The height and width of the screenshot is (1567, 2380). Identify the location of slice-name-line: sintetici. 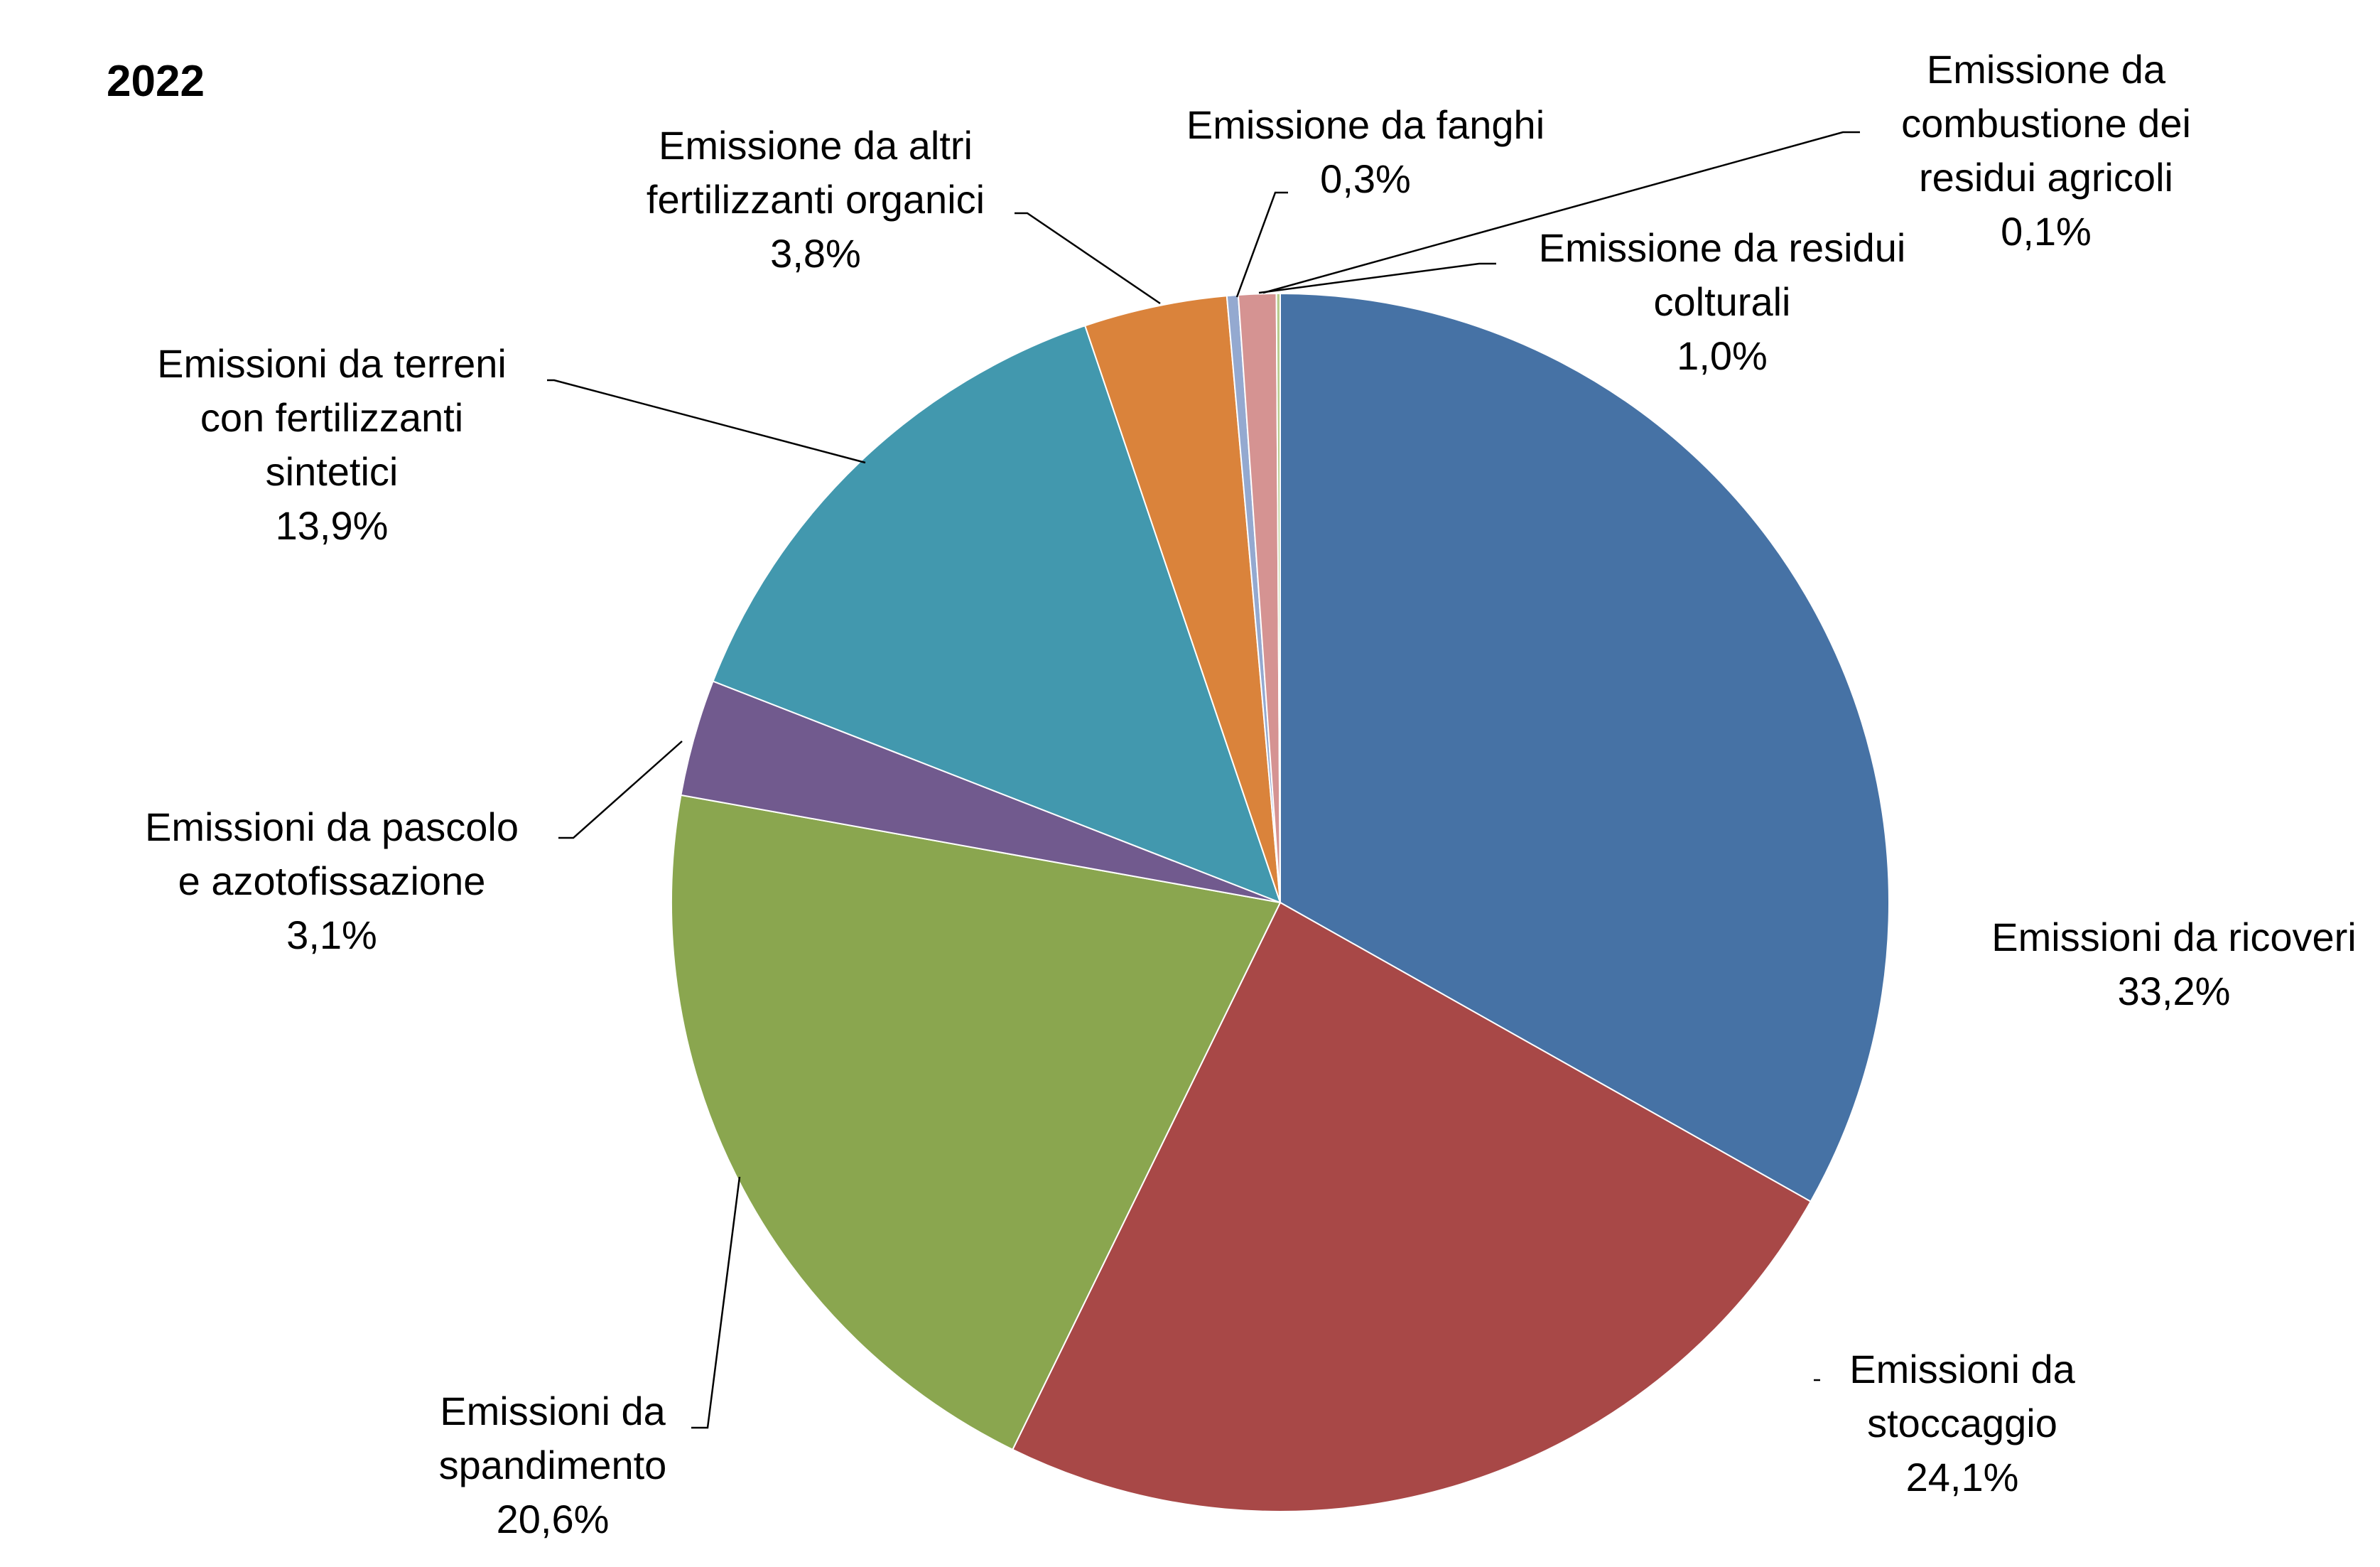
(333, 471).